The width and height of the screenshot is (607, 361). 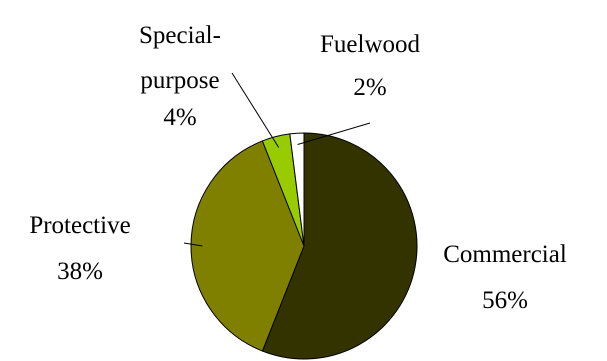 I want to click on leader-line-special-purpose, so click(x=255, y=110).